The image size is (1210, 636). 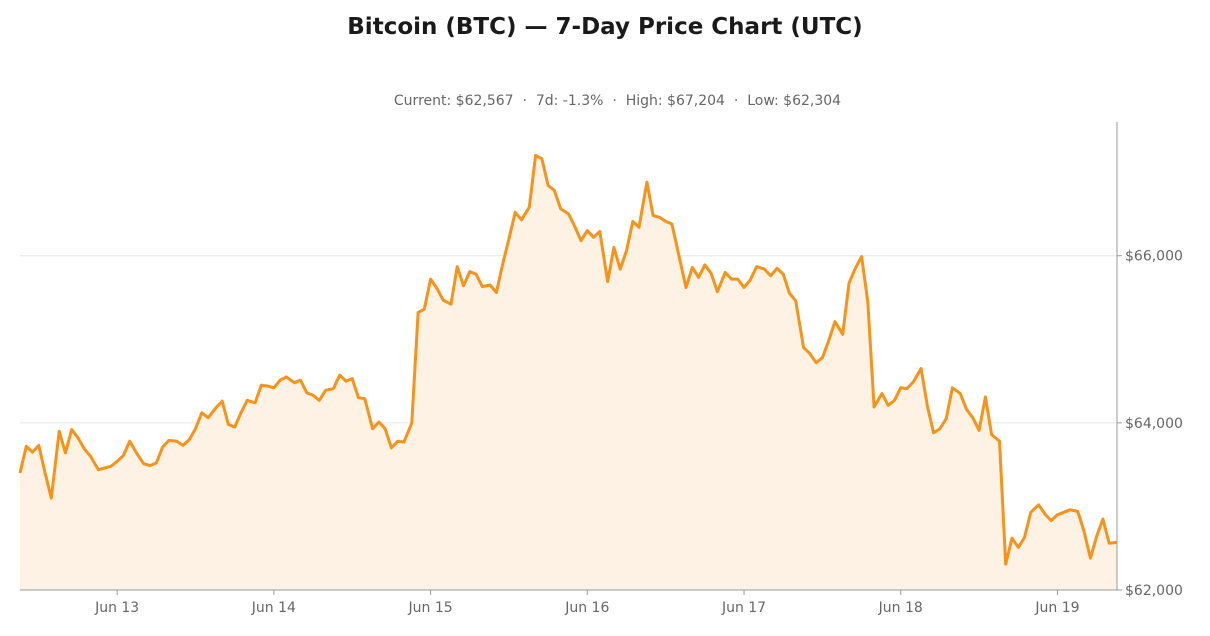 I want to click on x-tick-label: Jun 19, so click(x=1056, y=608).